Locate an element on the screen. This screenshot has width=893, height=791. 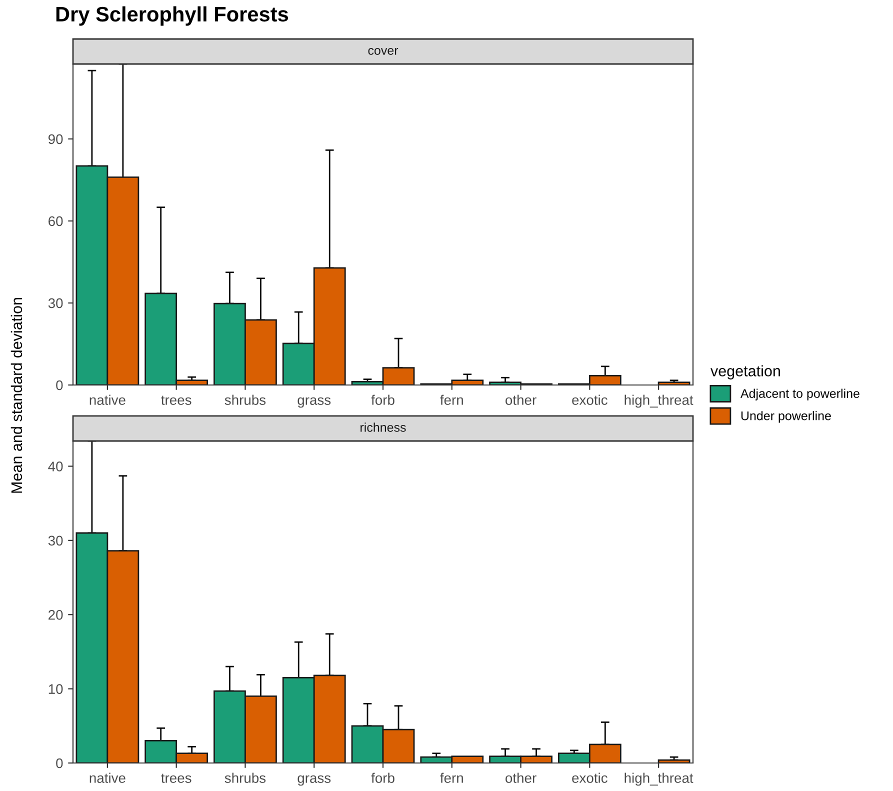
chart-subtitle: richness is located at coordinates (383, 427).